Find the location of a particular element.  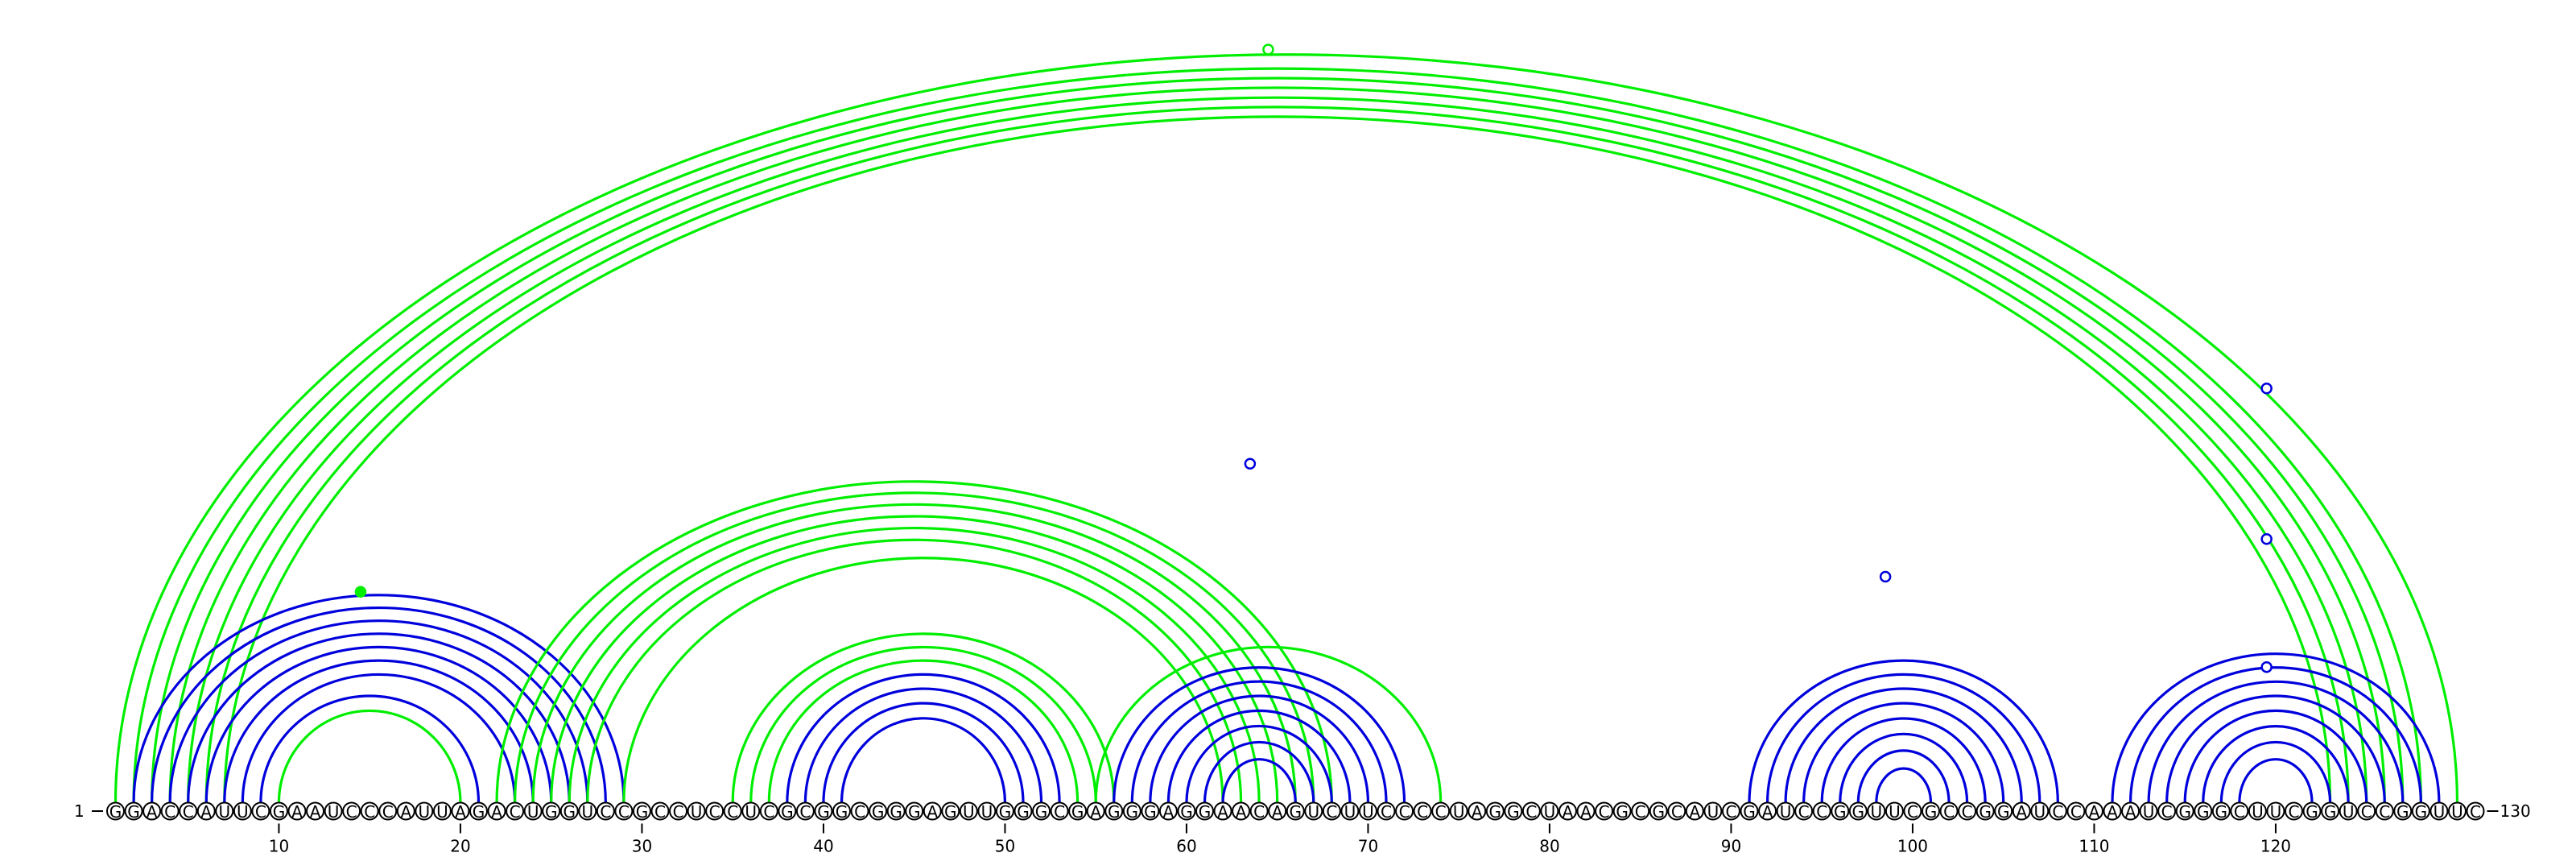

start-index-label: 1 is located at coordinates (79, 811).